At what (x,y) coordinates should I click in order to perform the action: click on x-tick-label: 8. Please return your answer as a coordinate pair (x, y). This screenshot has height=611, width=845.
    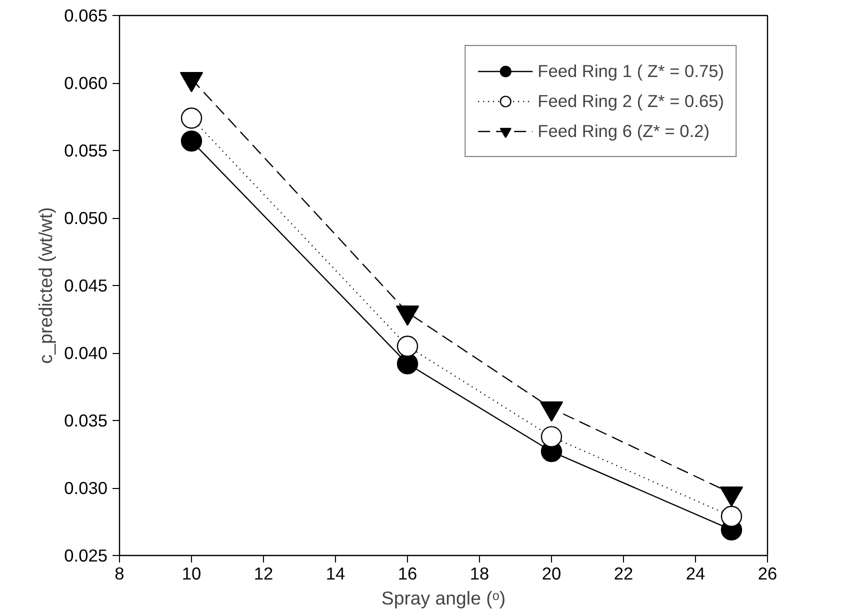
    Looking at the image, I should click on (119, 574).